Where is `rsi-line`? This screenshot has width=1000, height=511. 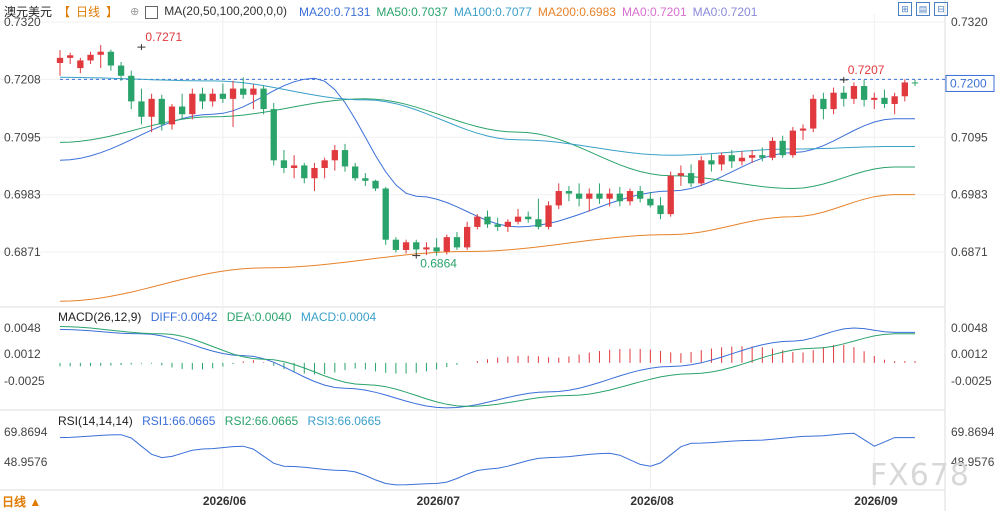 rsi-line is located at coordinates (487, 459).